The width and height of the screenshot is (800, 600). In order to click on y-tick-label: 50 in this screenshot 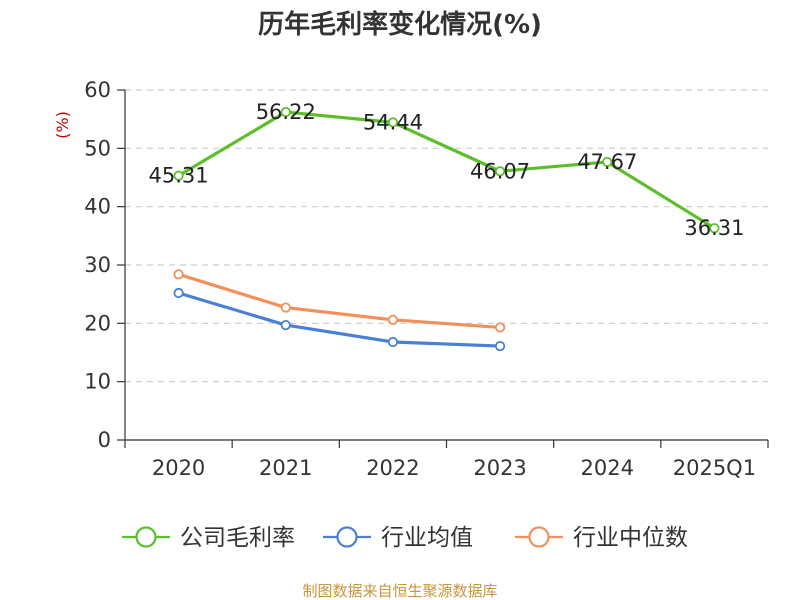, I will do `click(97, 148)`.